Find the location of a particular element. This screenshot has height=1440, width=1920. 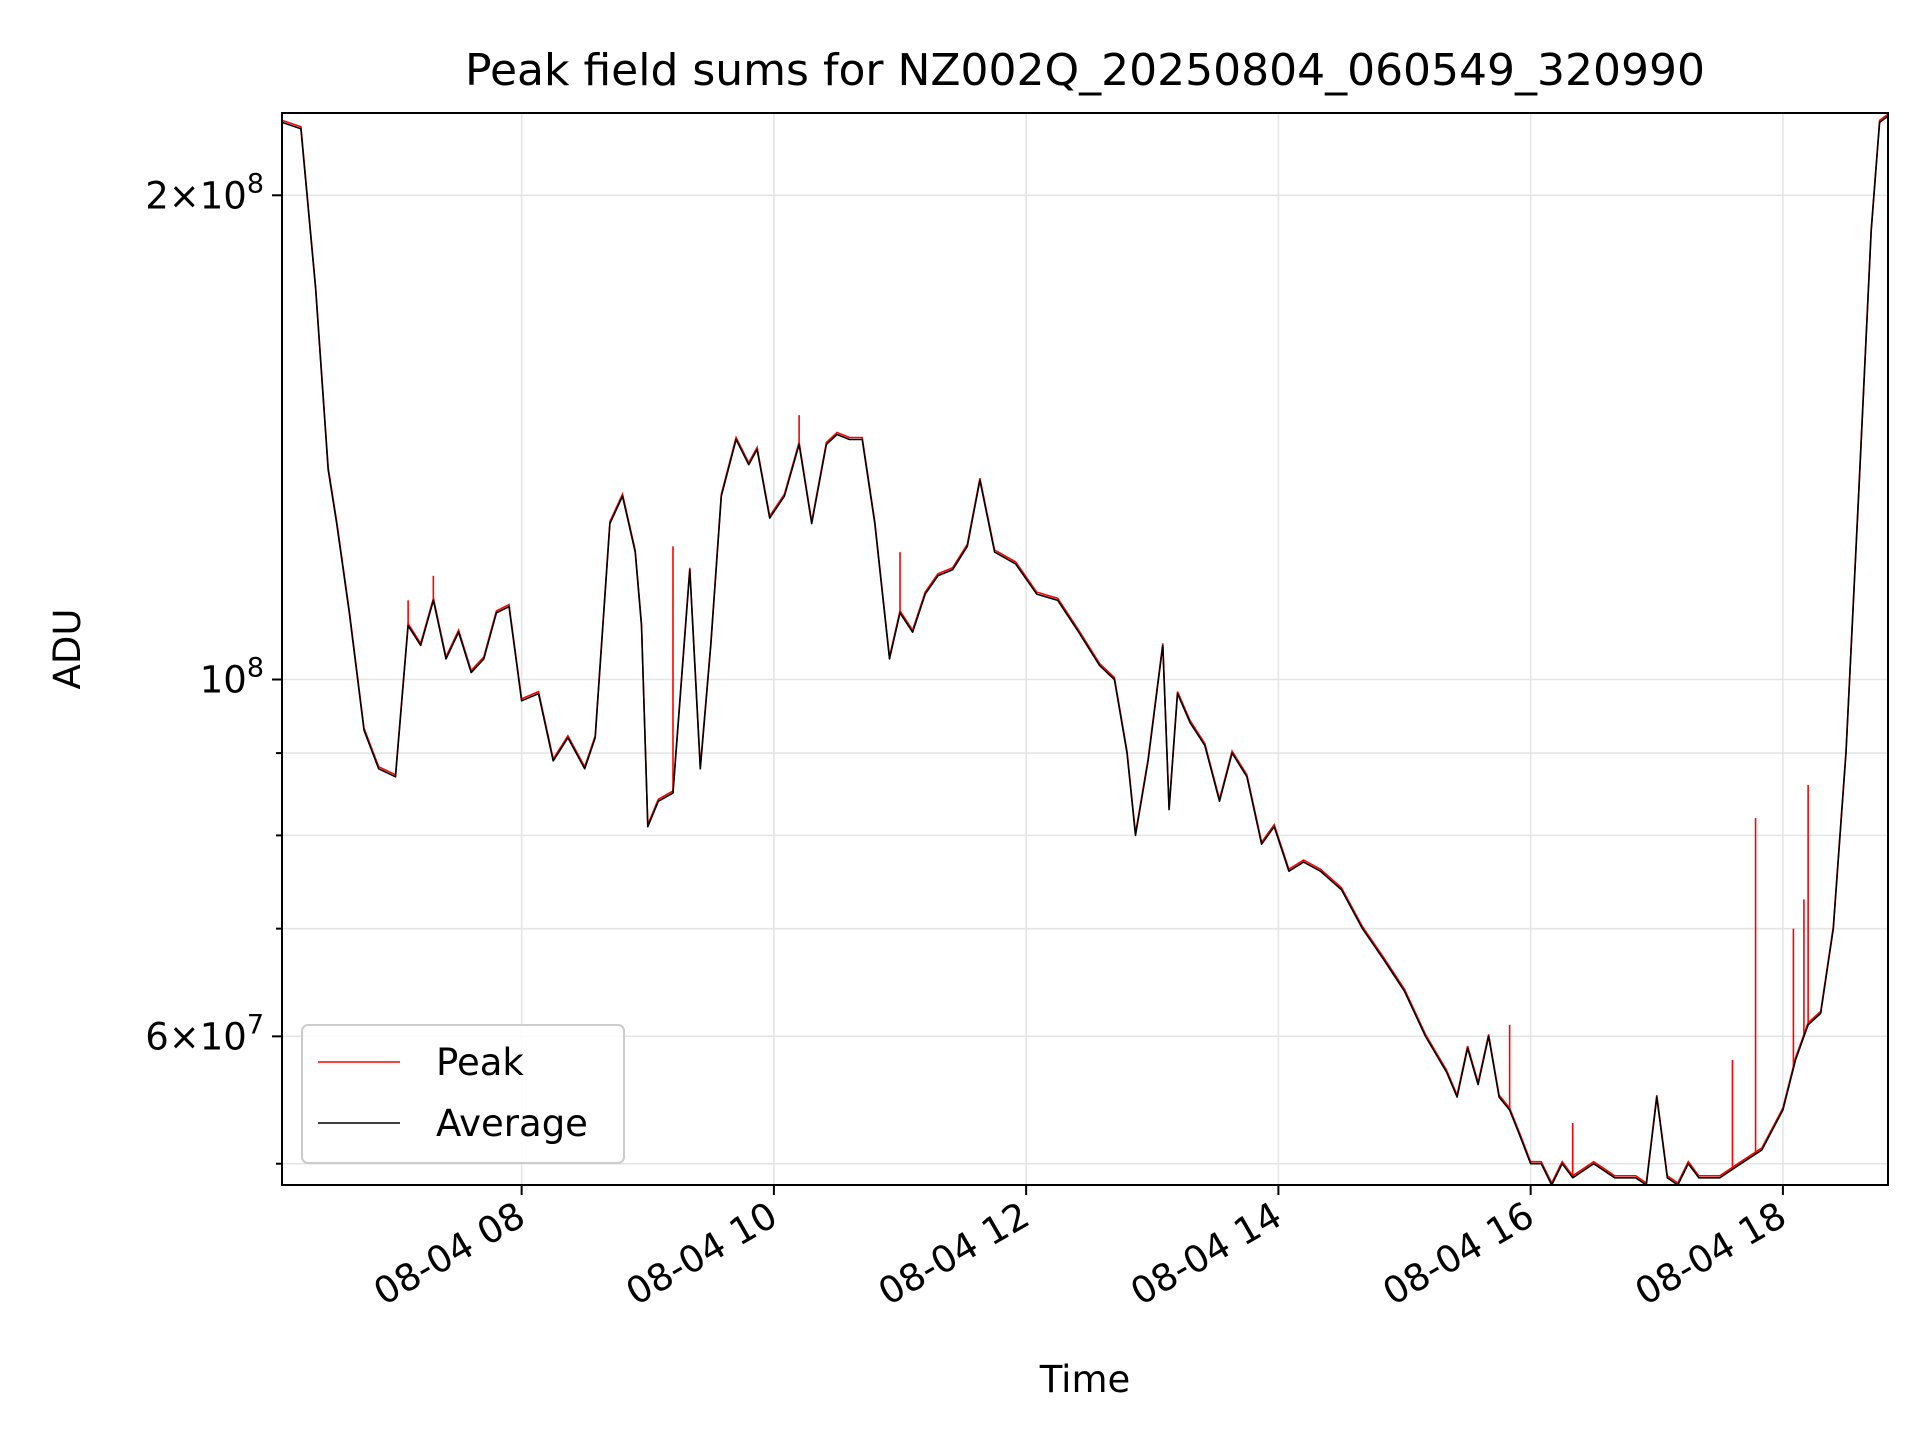

x-tick-label: 08-04 08 is located at coordinates (450, 1254).